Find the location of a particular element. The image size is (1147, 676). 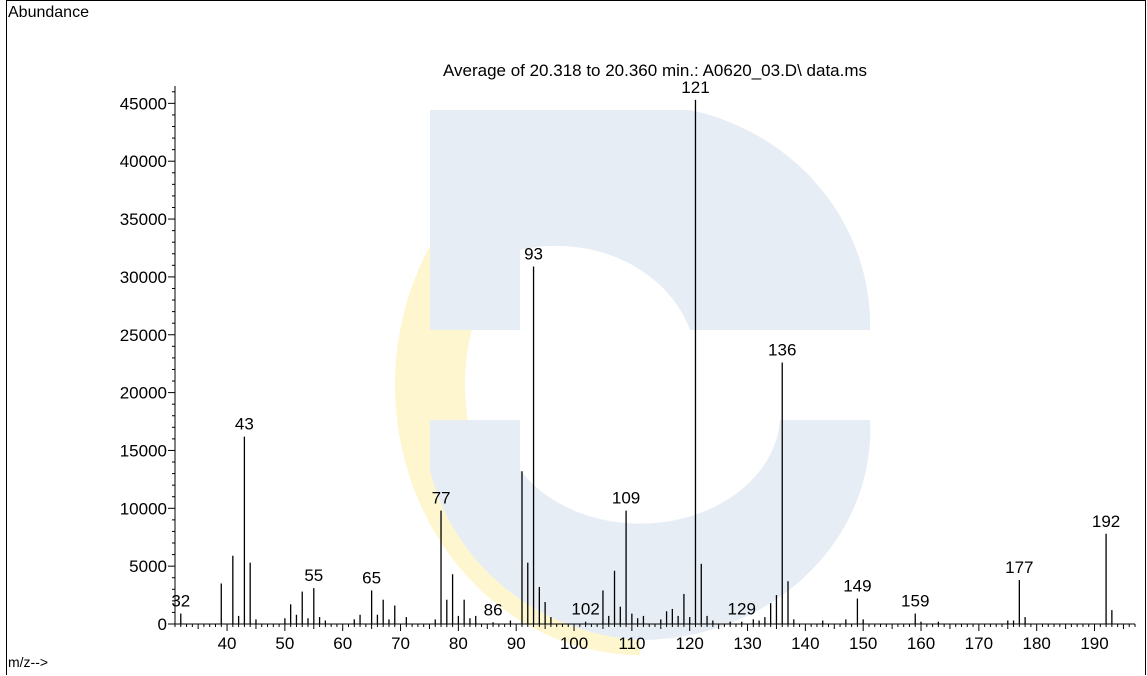

x-tick-label: 100 is located at coordinates (574, 643).